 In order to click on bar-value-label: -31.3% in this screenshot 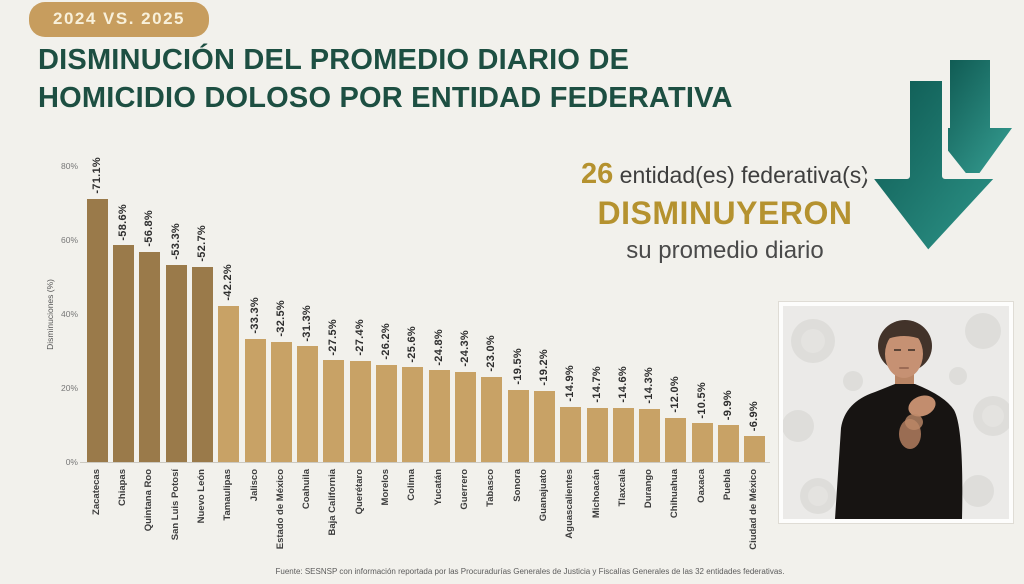, I will do `click(307, 323)`.